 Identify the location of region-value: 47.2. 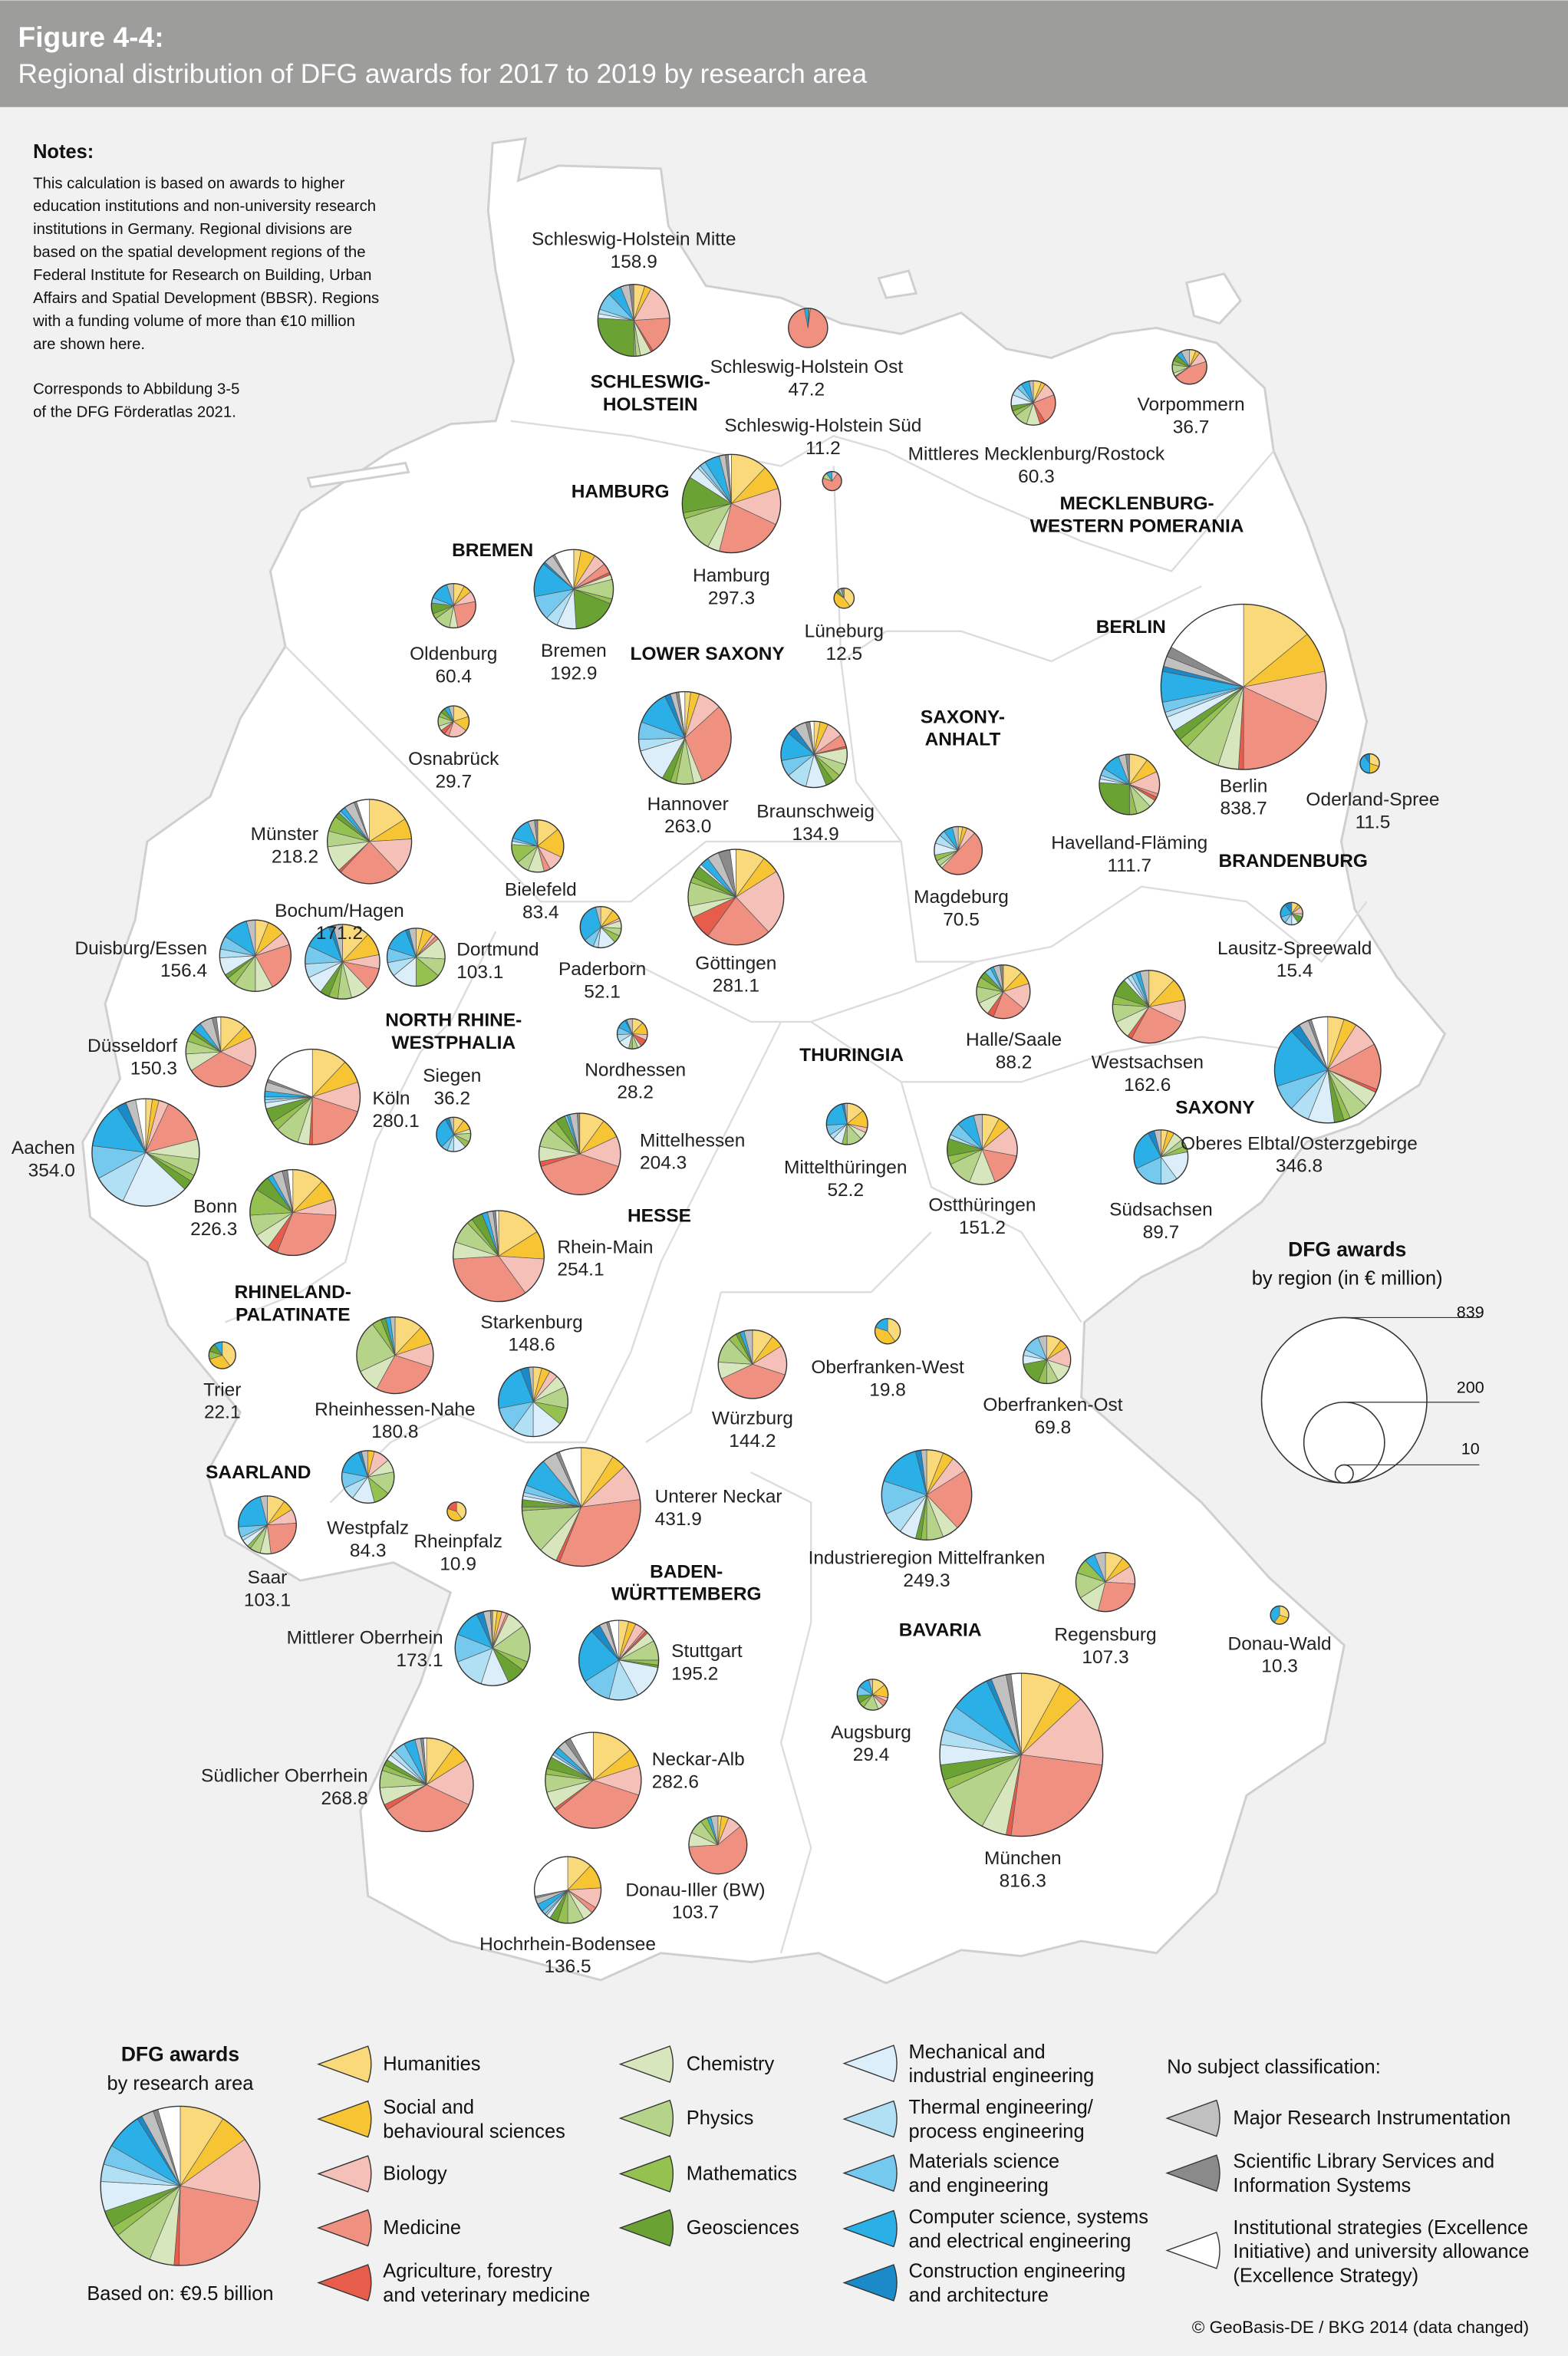
(807, 389).